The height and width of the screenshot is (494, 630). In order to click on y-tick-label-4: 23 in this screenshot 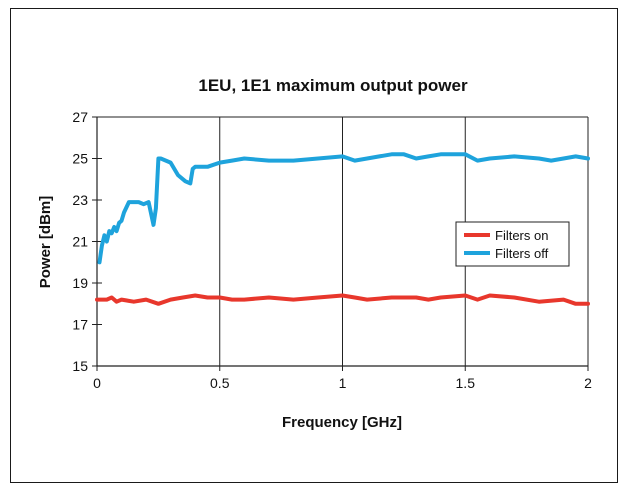, I will do `click(80, 200)`.